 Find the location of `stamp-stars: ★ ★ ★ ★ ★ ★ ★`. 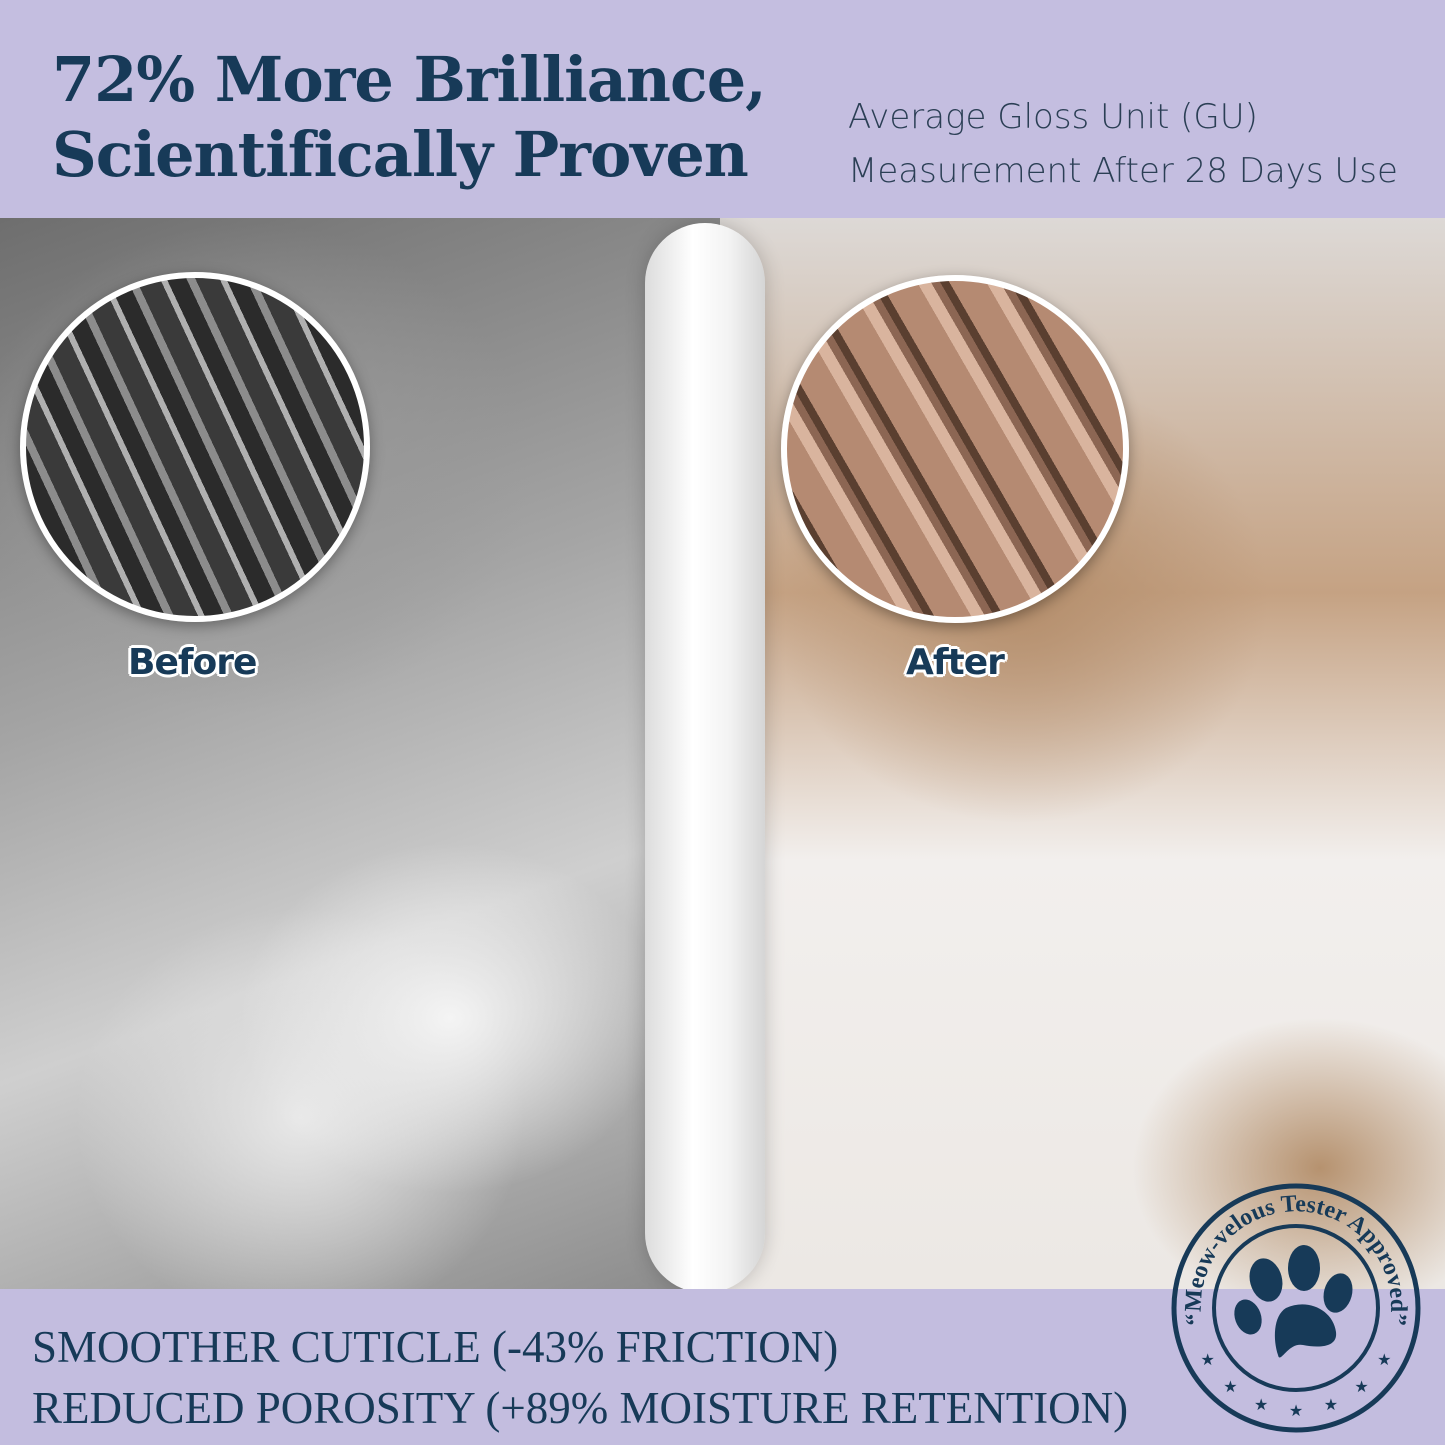

stamp-stars: ★ ★ ★ ★ ★ ★ ★ is located at coordinates (1295, 1385).